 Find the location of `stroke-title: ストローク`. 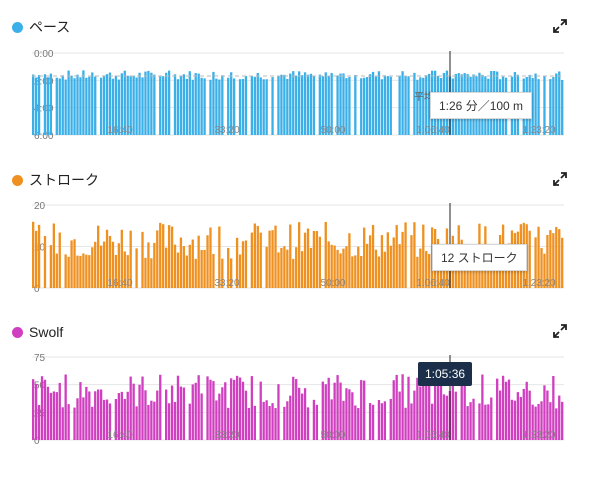

stroke-title: ストローク is located at coordinates (64, 180).